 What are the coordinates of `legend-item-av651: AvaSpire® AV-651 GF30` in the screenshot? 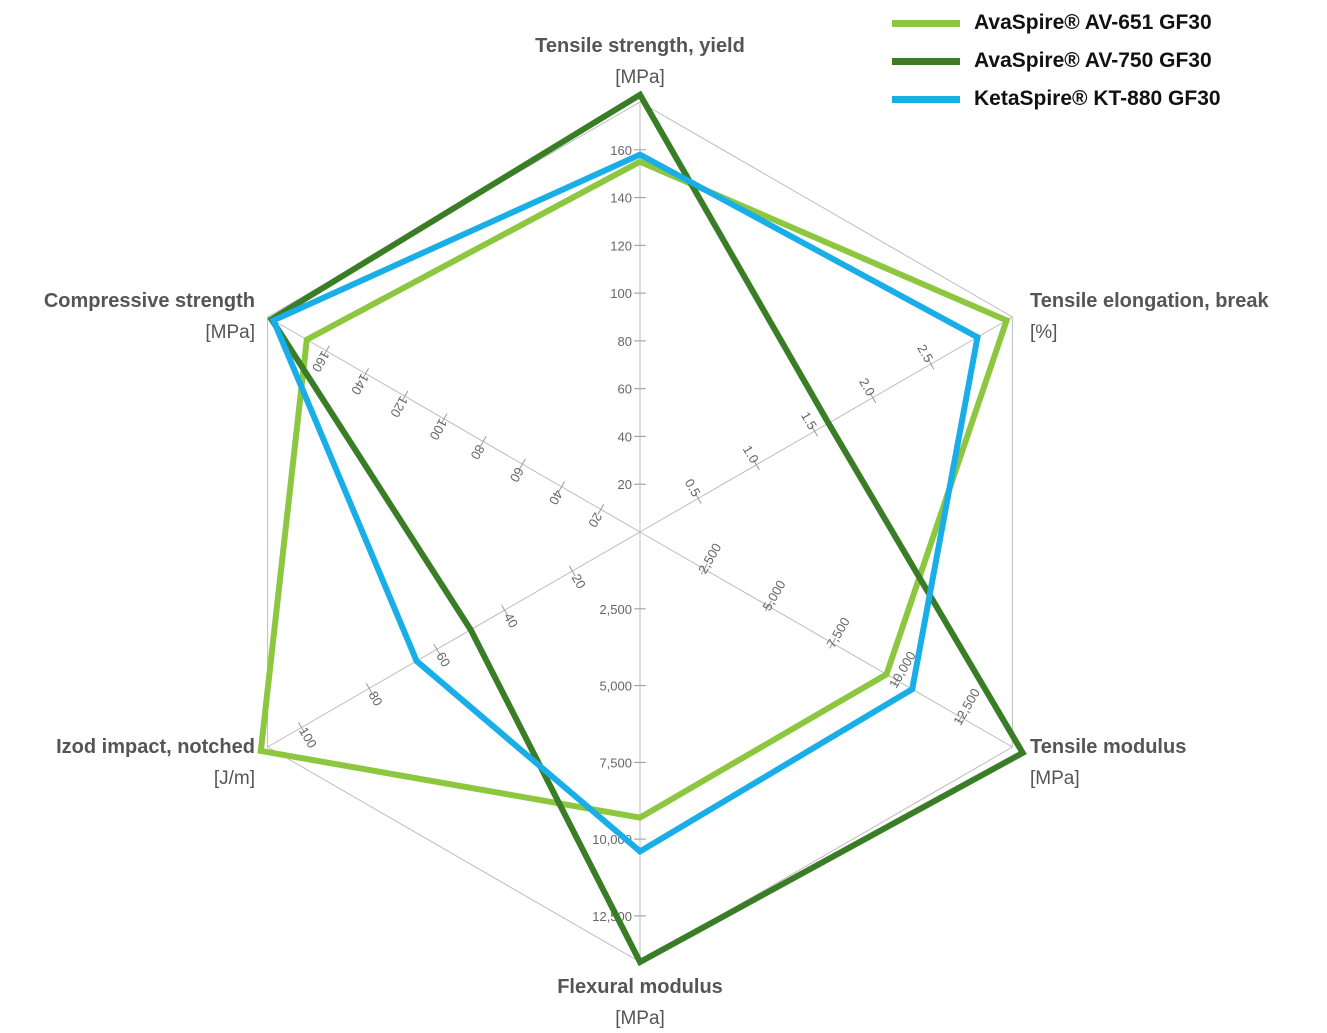 It's located at (1056, 23).